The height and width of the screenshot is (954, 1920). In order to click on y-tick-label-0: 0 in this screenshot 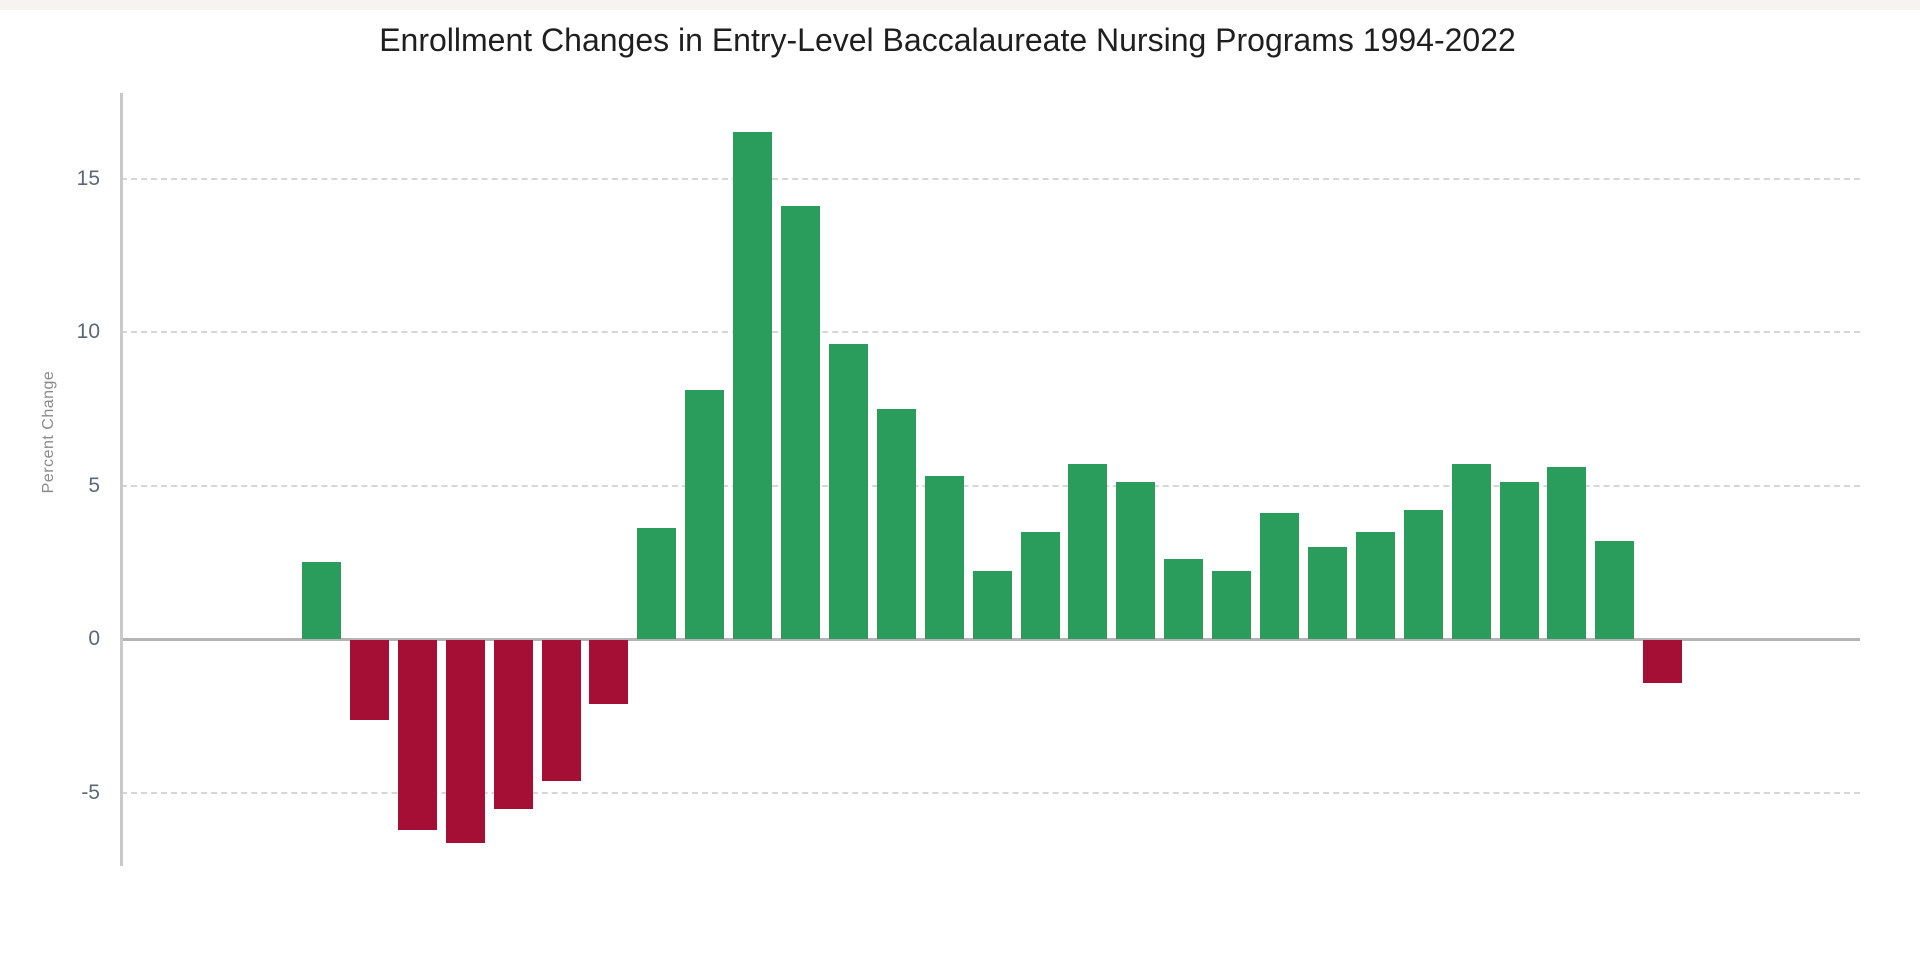, I will do `click(94, 638)`.